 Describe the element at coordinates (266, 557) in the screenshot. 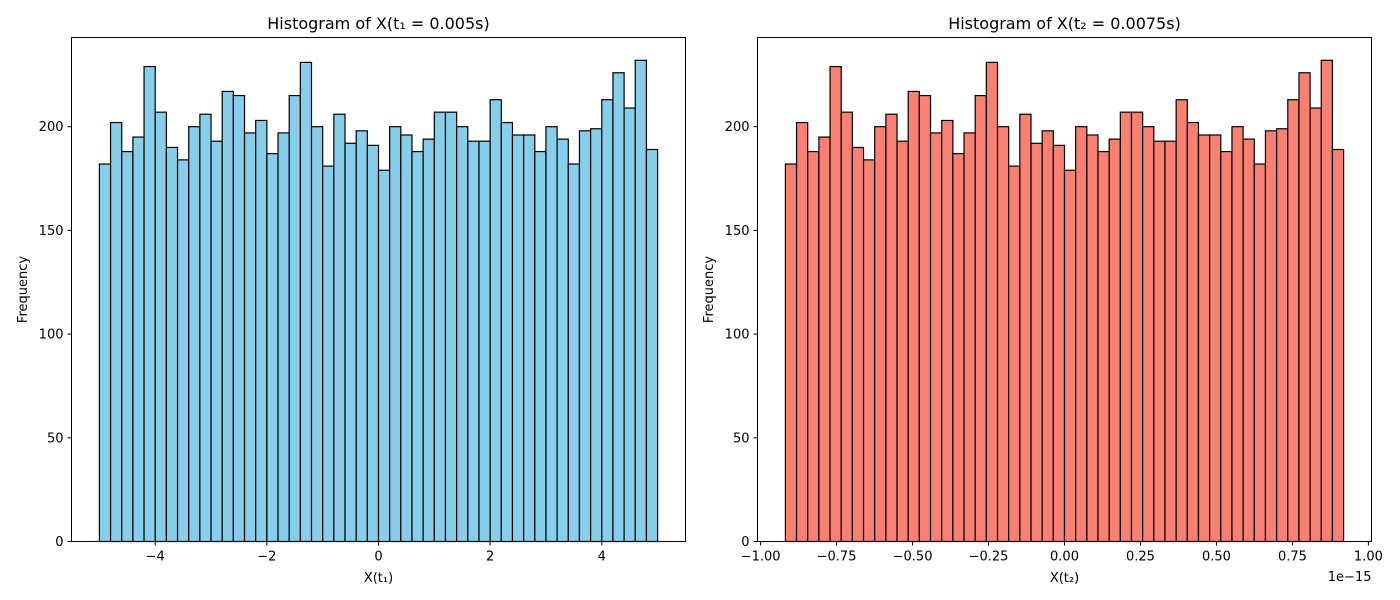

I see `left-x-tick-label: −2` at that location.